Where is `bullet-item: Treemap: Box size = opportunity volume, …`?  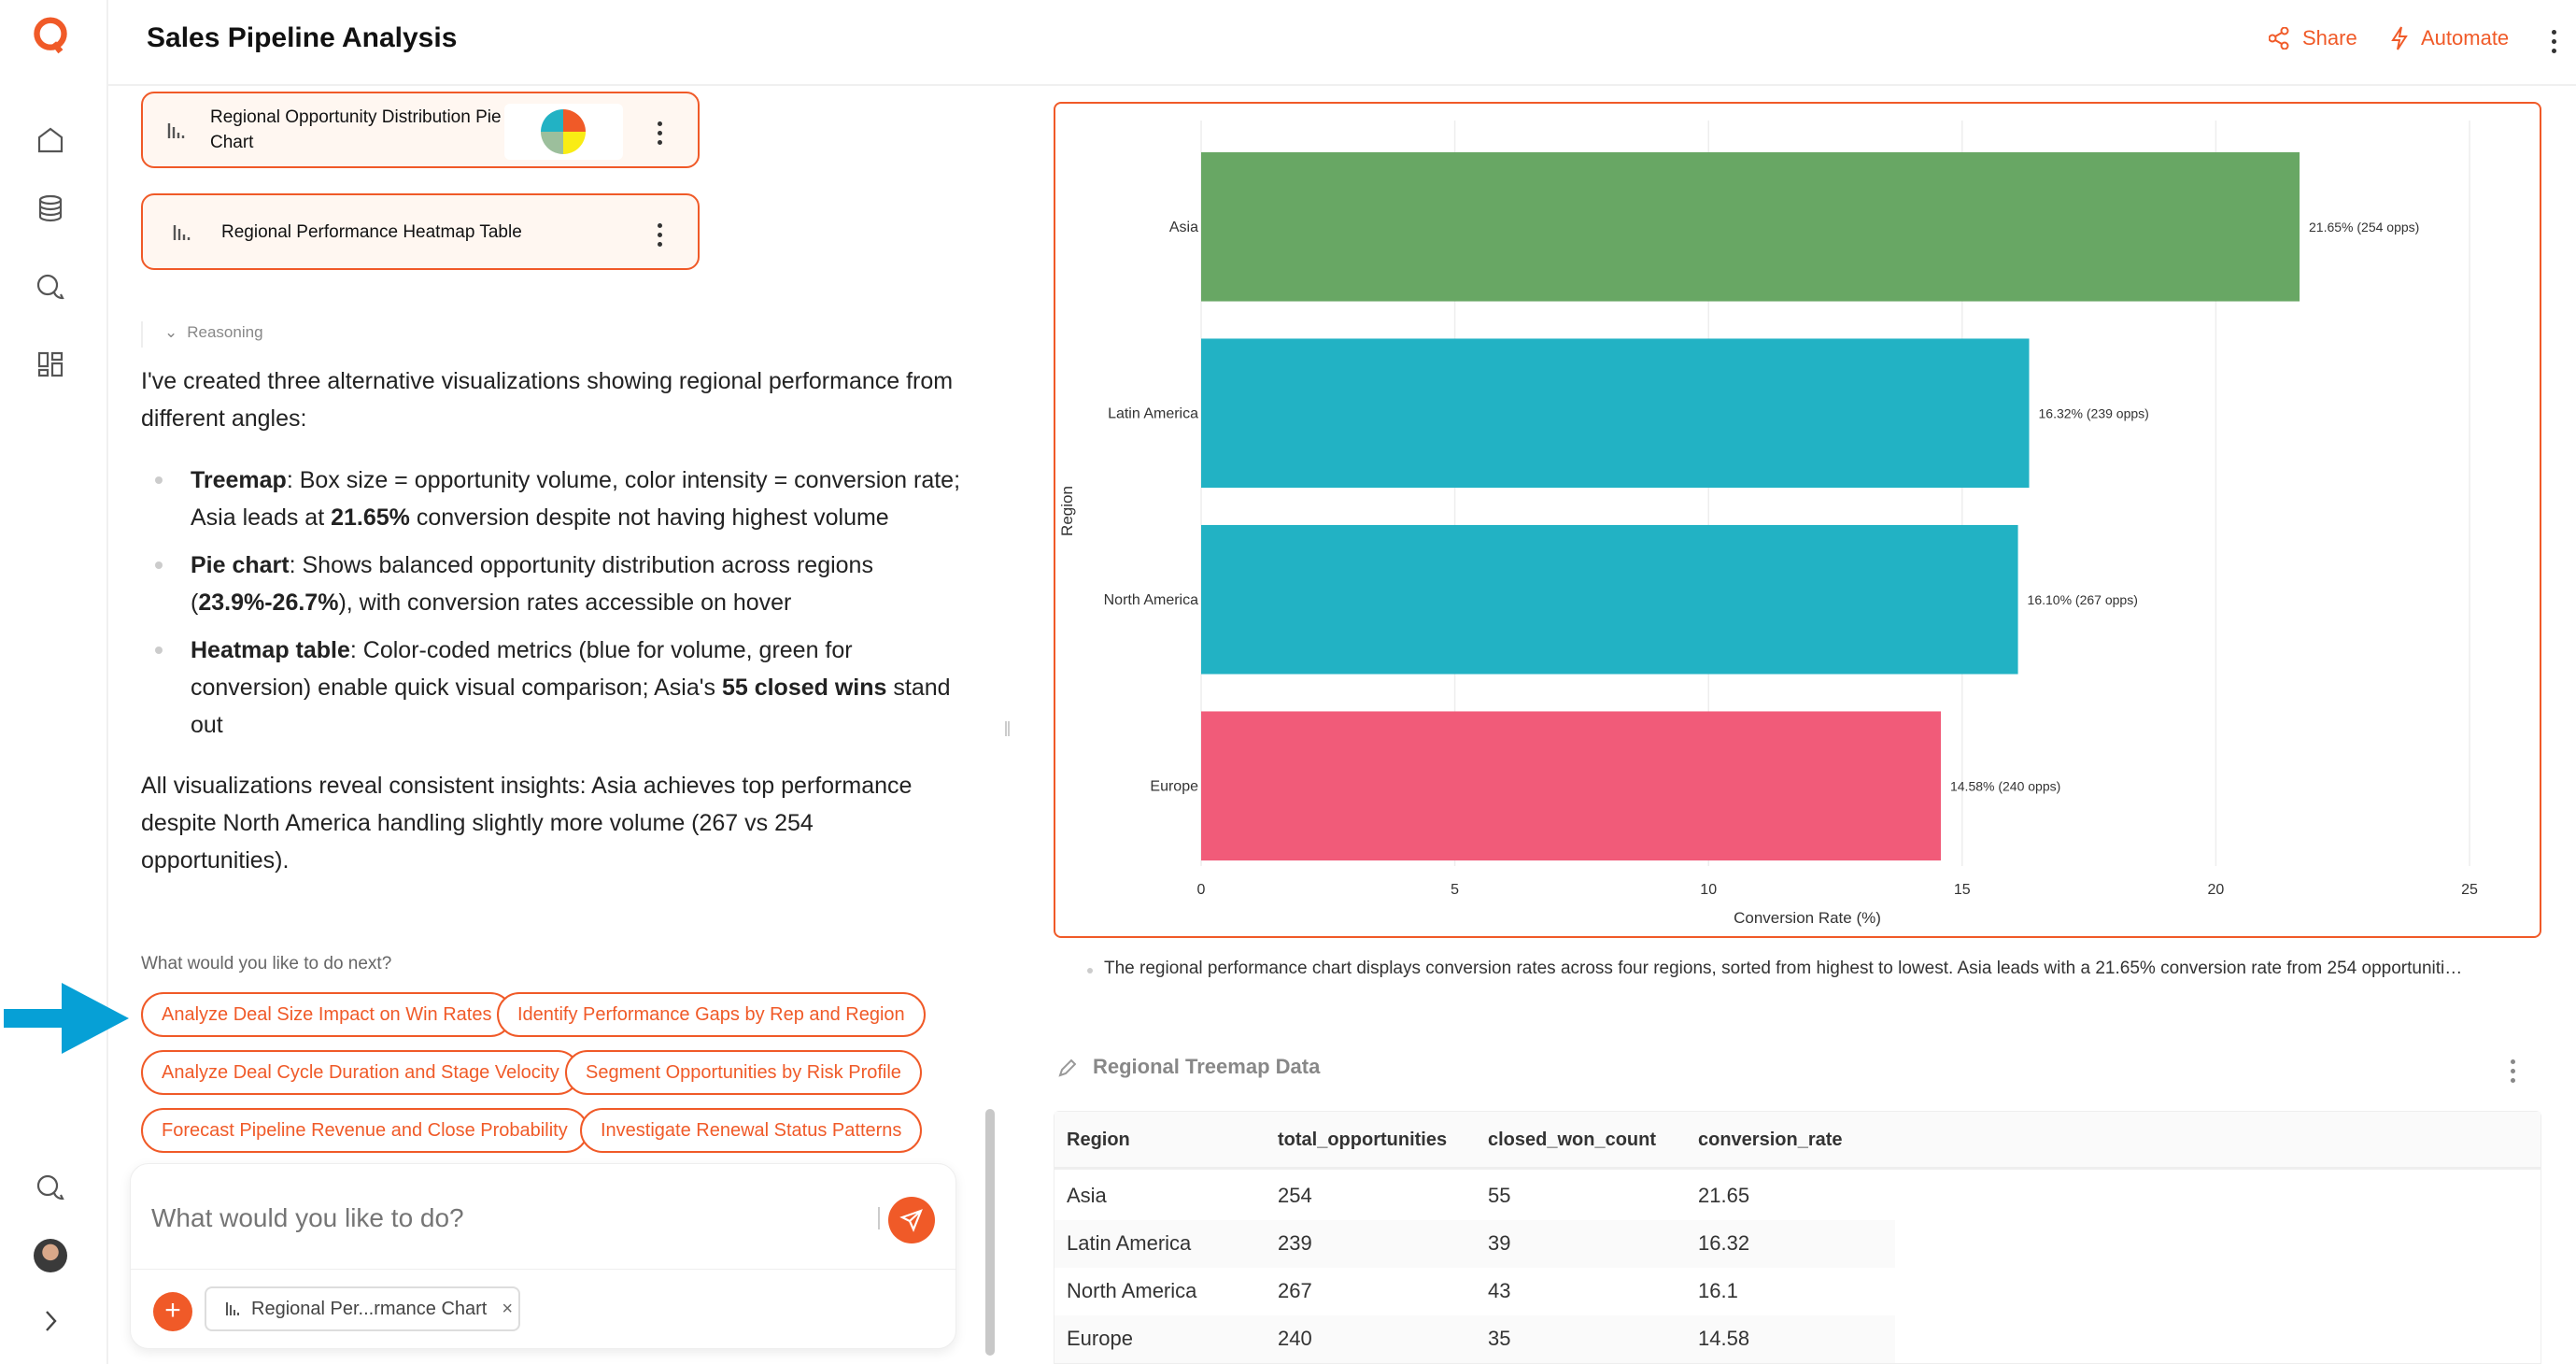 bullet-item: Treemap: Box size = opportunity volume, … is located at coordinates (576, 499).